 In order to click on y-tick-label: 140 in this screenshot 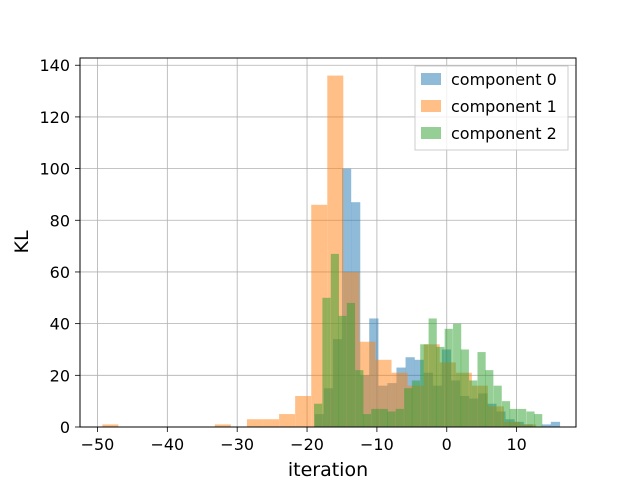, I will do `click(54, 65)`.